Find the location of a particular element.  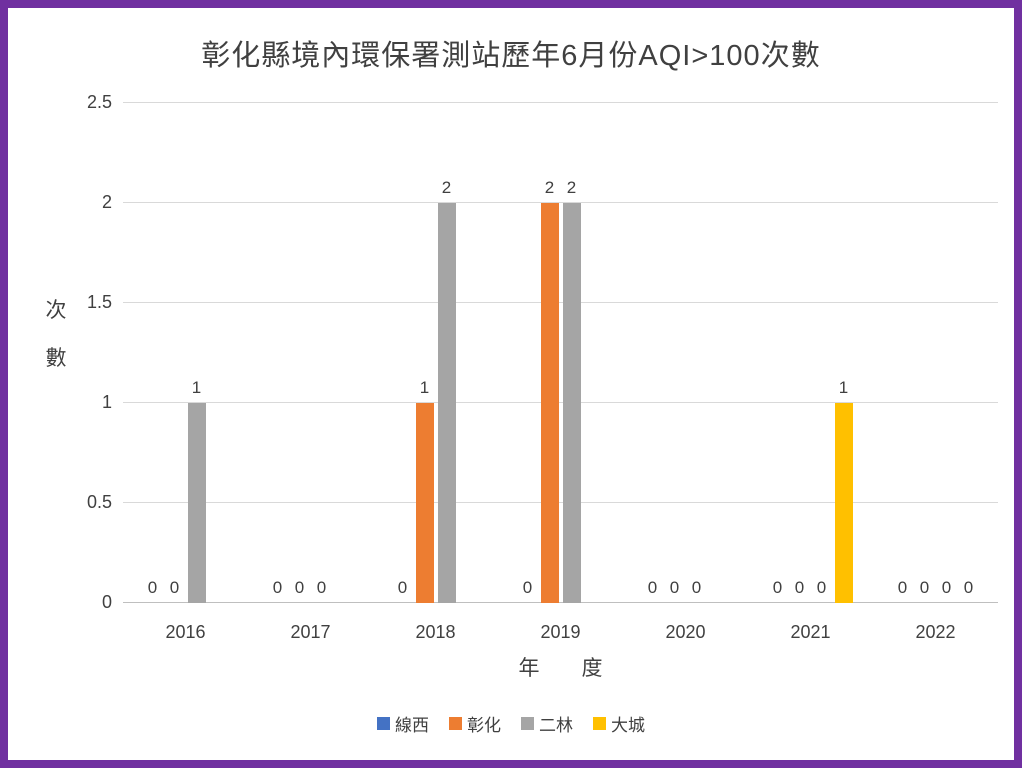

legend-swatch-線西 is located at coordinates (383, 723).